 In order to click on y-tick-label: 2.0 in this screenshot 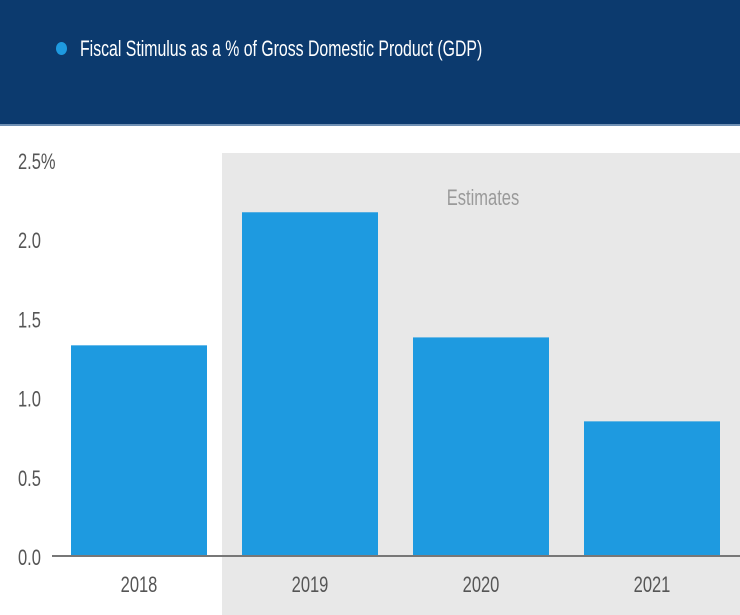, I will do `click(29, 241)`.